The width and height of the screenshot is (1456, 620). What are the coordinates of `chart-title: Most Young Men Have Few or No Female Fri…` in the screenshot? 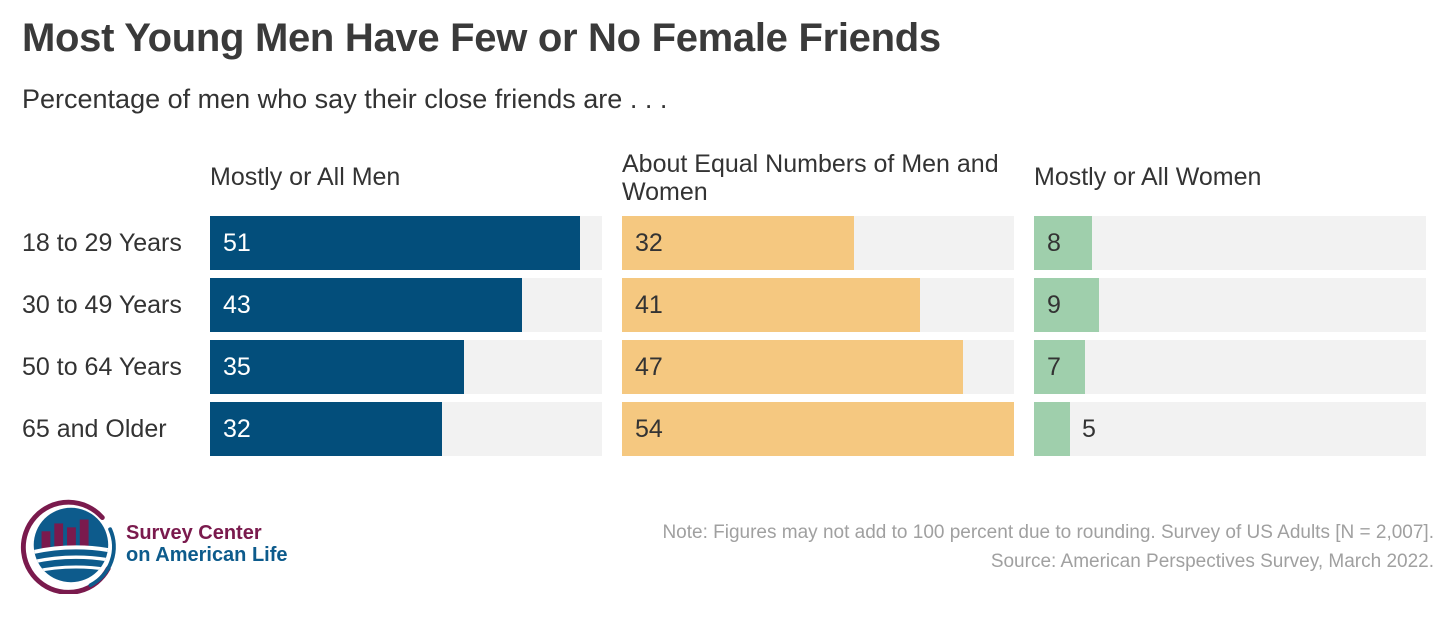 It's located at (481, 38).